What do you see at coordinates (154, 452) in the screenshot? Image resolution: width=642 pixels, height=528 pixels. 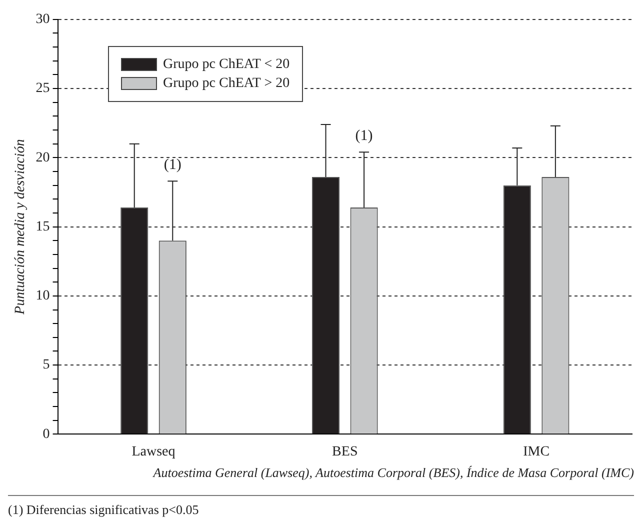 I see `x-tick-label: Lawseq` at bounding box center [154, 452].